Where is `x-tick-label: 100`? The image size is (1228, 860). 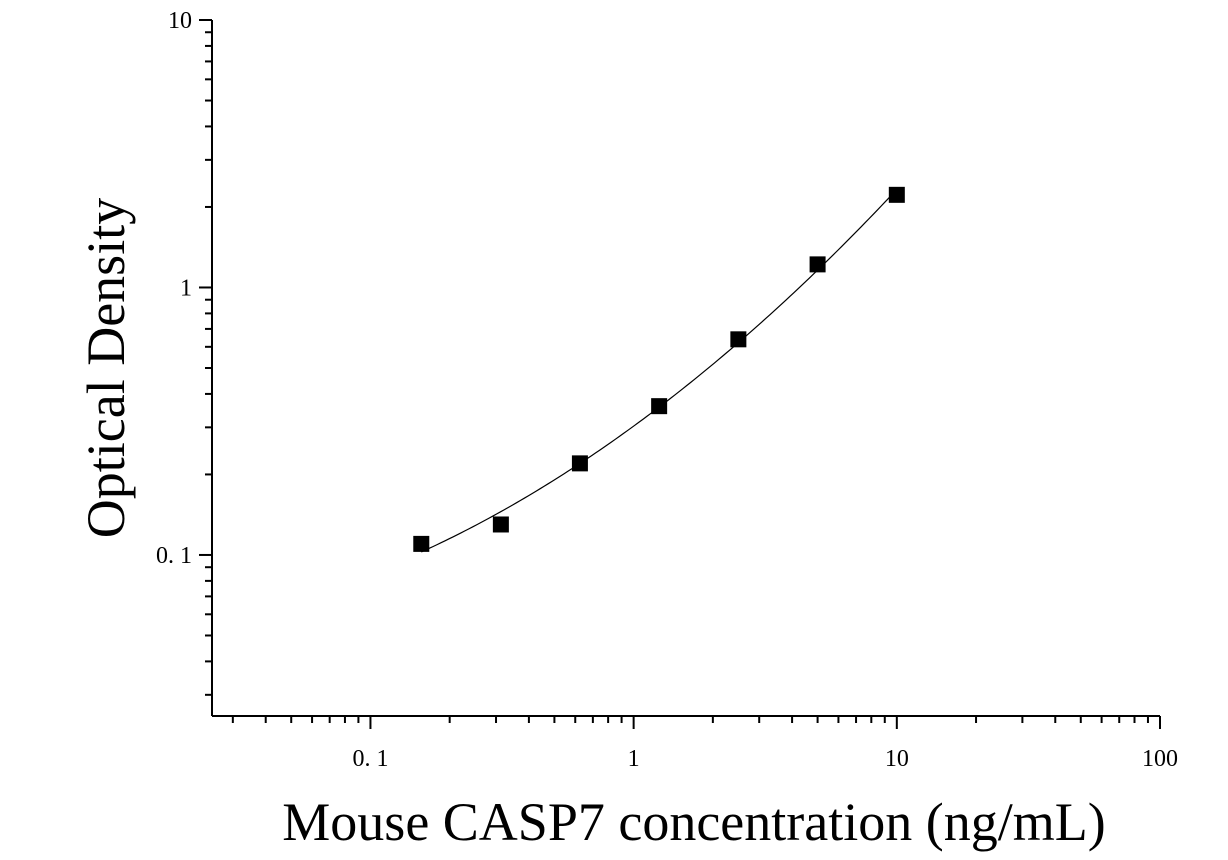
x-tick-label: 100 is located at coordinates (1160, 759).